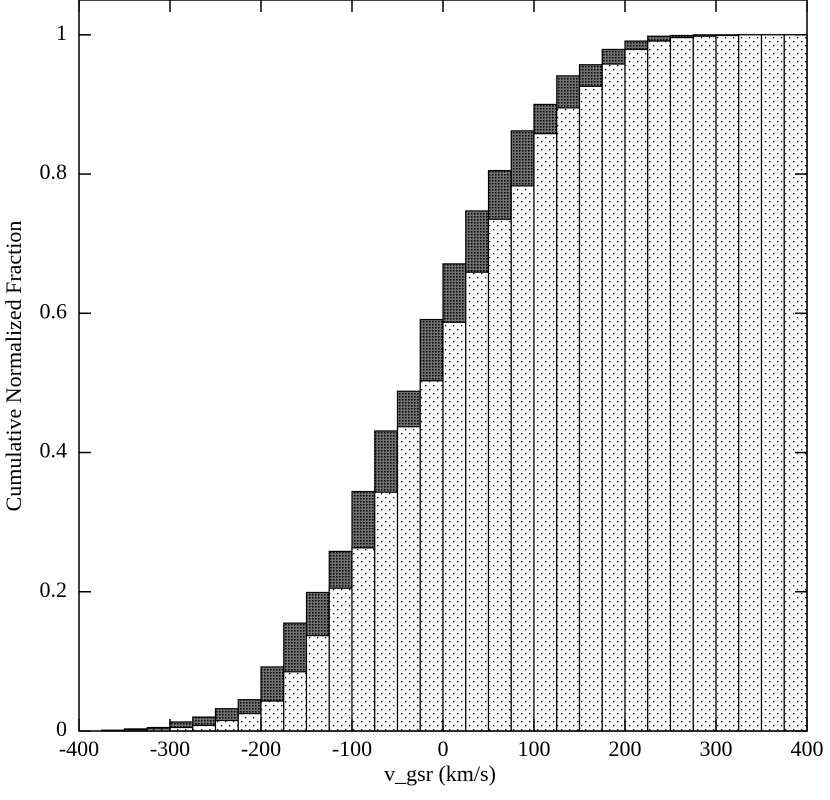 Image resolution: width=830 pixels, height=800 pixels. What do you see at coordinates (807, 748) in the screenshot?
I see `x-tick-label: 400` at bounding box center [807, 748].